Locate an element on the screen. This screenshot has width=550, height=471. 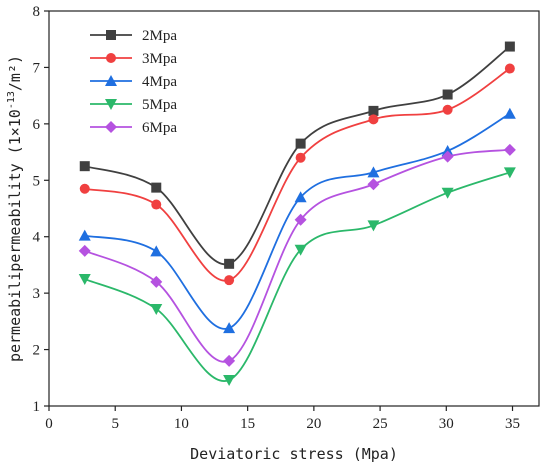
legend-label: 4Mpa is located at coordinates (159, 82).